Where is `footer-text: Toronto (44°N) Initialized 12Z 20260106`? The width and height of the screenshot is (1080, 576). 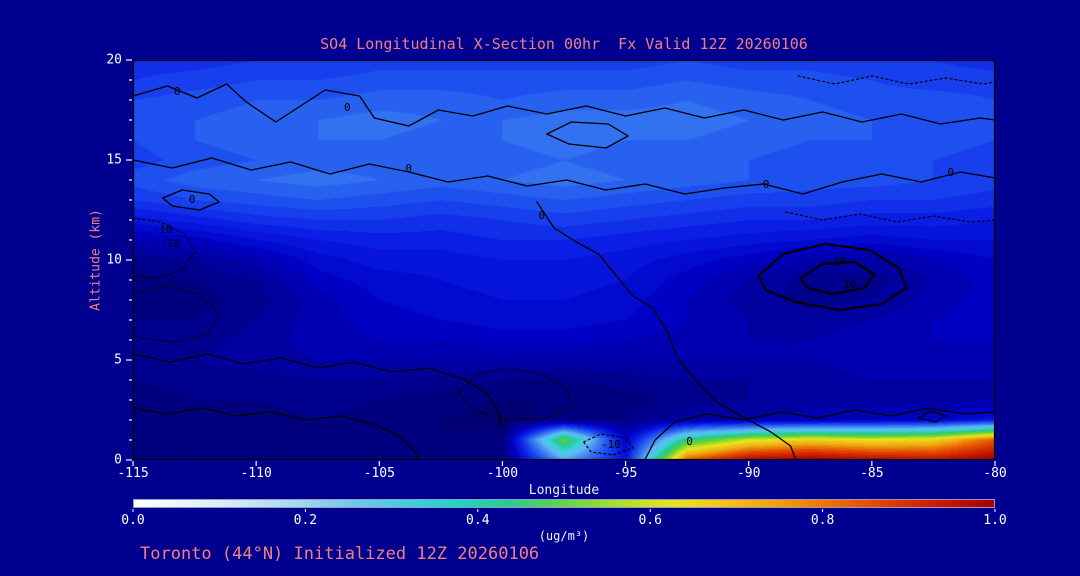 footer-text: Toronto (44°N) Initialized 12Z 20260106 is located at coordinates (340, 554).